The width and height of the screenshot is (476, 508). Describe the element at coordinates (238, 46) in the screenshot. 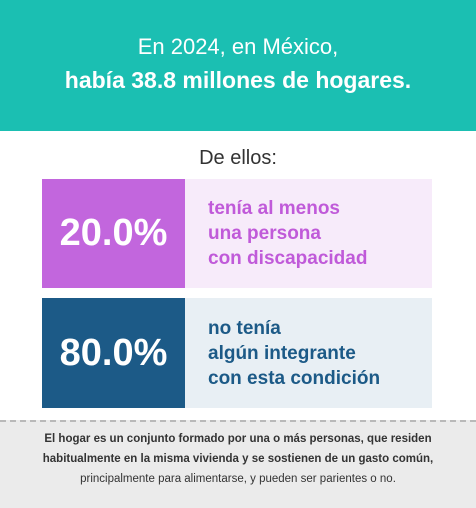

I see `header-line-1: En 2024, en México,` at that location.